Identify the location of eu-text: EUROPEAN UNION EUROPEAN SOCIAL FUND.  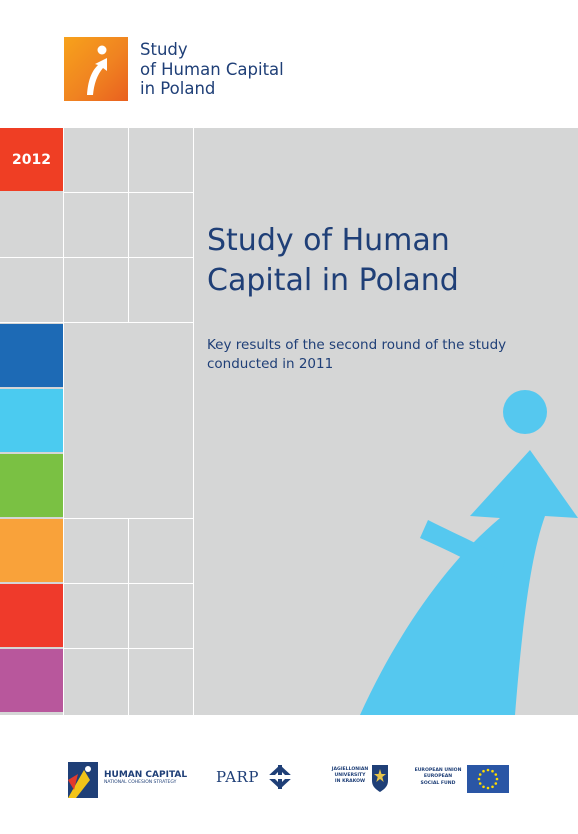
(438, 777).